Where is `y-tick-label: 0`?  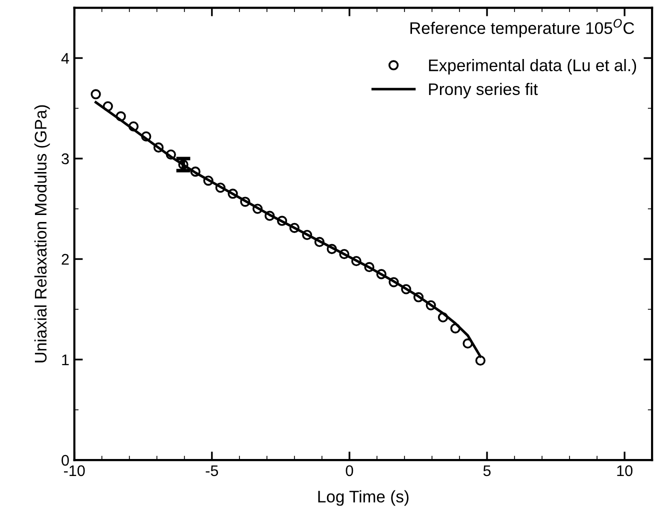
y-tick-label: 0 is located at coordinates (65, 460).